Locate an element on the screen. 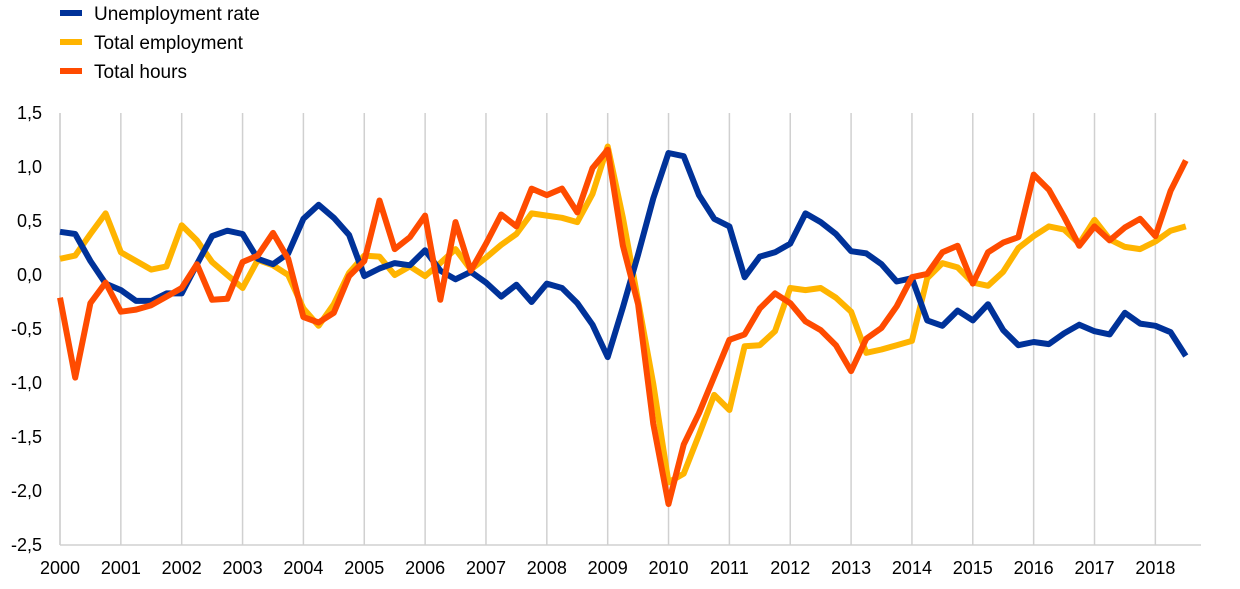 This screenshot has height=589, width=1240. y-tick-label: -2,0 is located at coordinates (26, 491).